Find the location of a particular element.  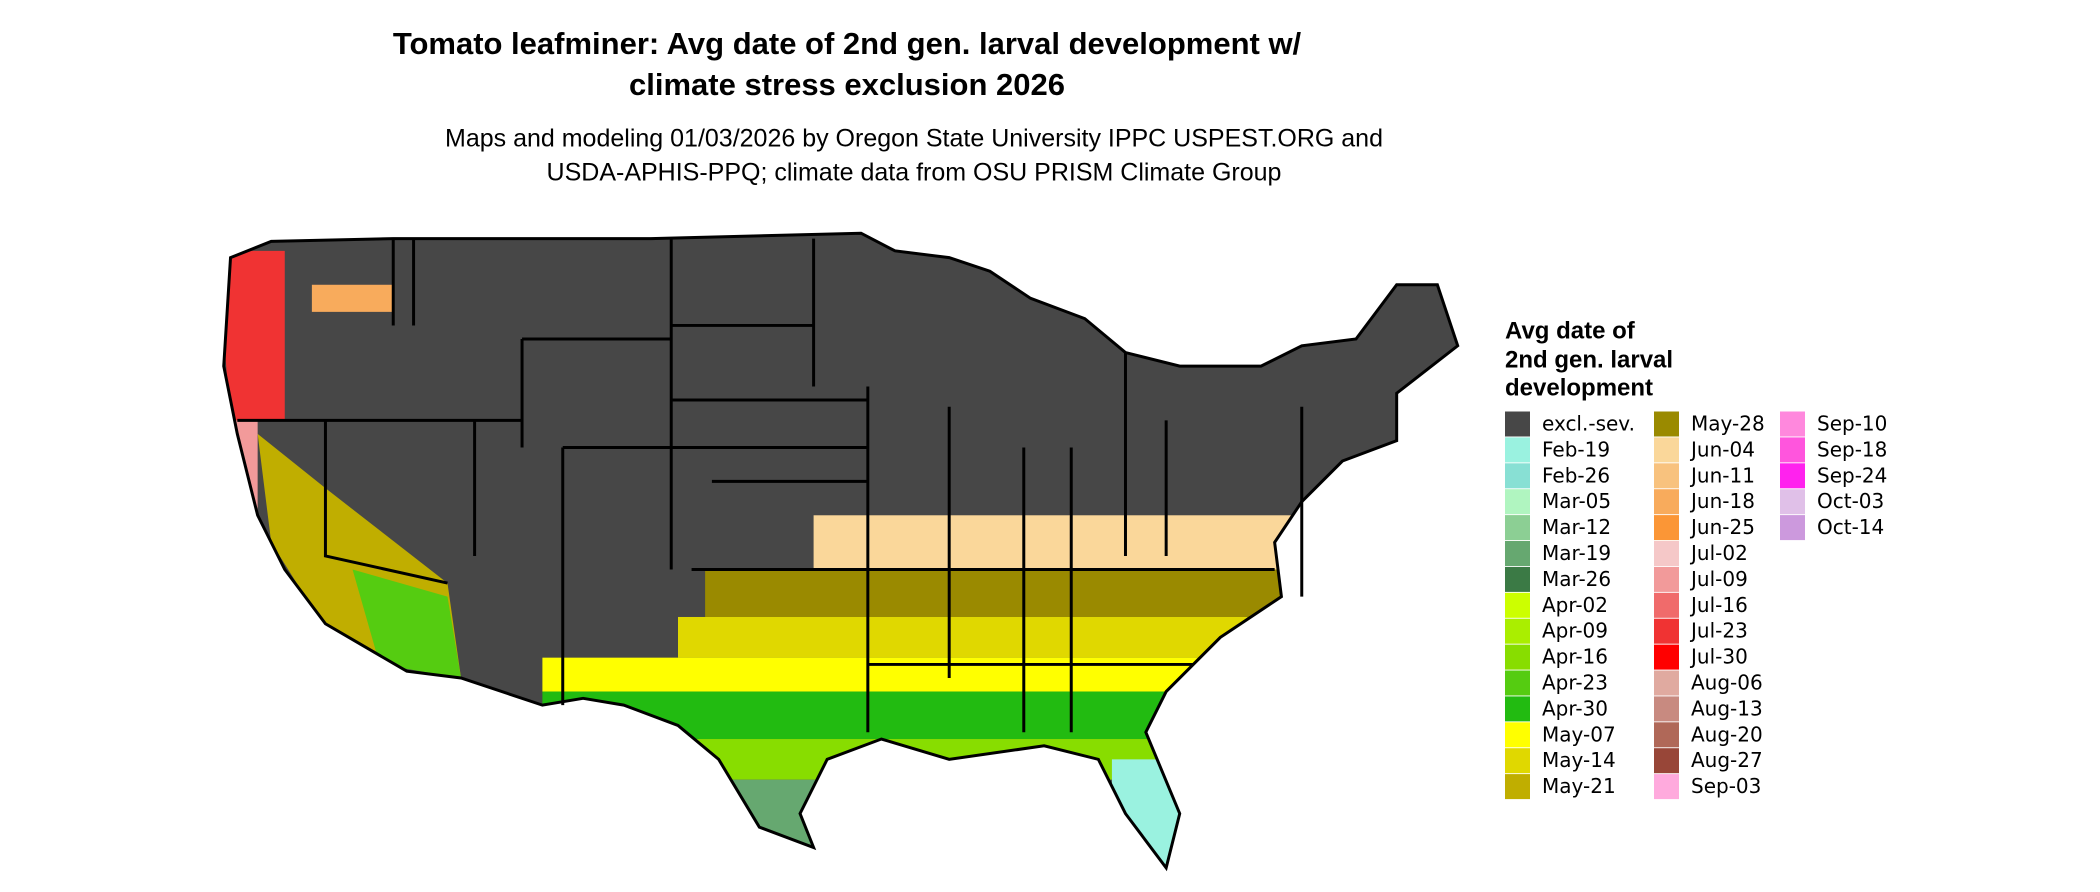

legend-title: development is located at coordinates (1579, 387).